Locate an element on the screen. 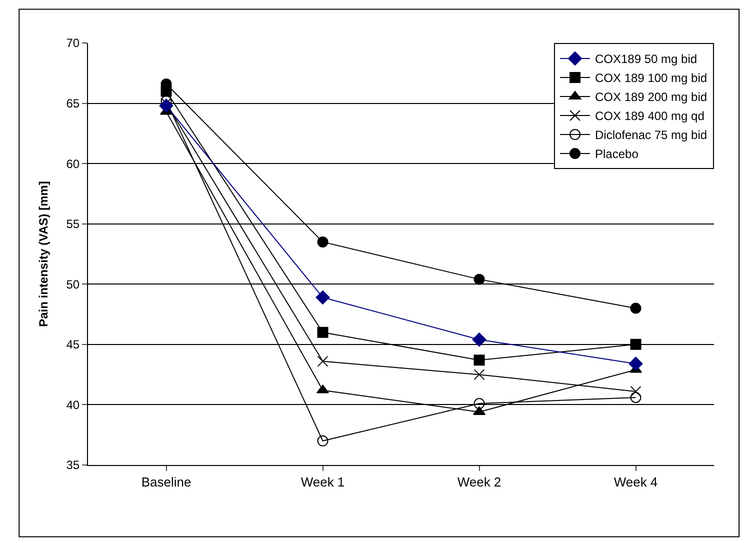 The width and height of the screenshot is (744, 543). legend-label: COX 189 100 mg bid is located at coordinates (651, 78).